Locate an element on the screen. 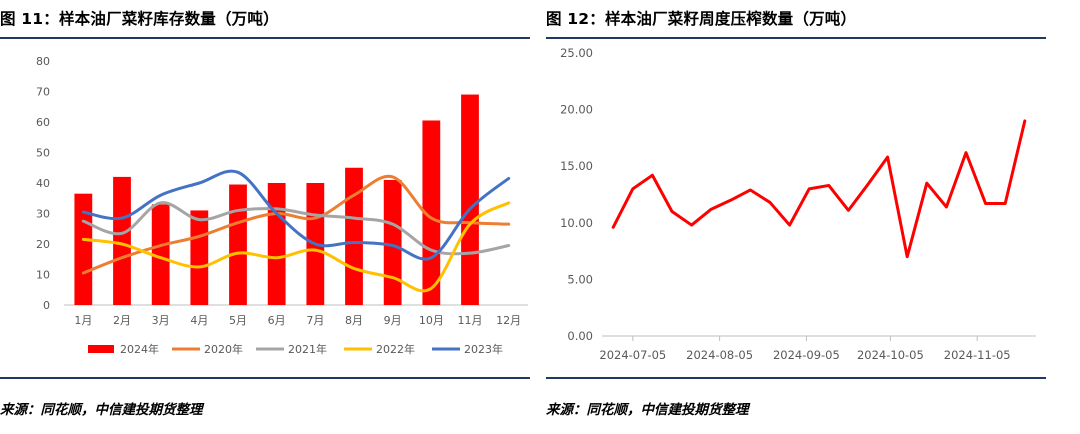  legend-label: 2020年 is located at coordinates (223, 349).